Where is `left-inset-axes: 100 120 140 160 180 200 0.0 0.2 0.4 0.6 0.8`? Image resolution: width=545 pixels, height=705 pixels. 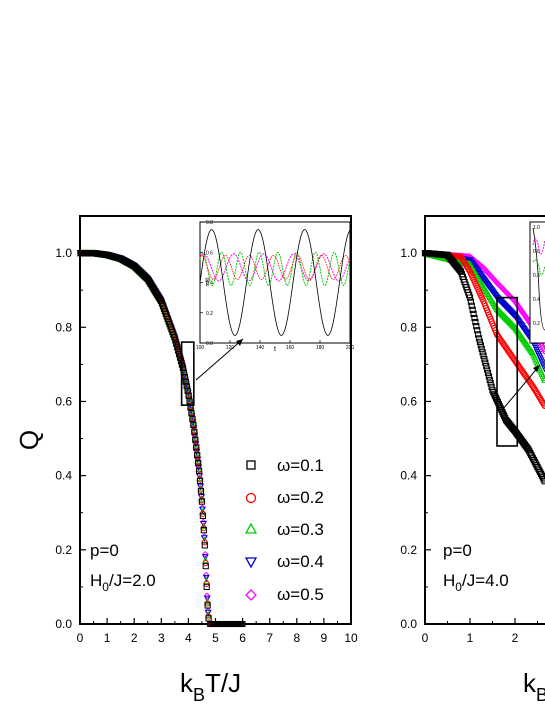
left-inset-axes: 100 120 140 160 180 200 0.0 0.2 0.4 0.6 0.8 is located at coordinates (275, 285).